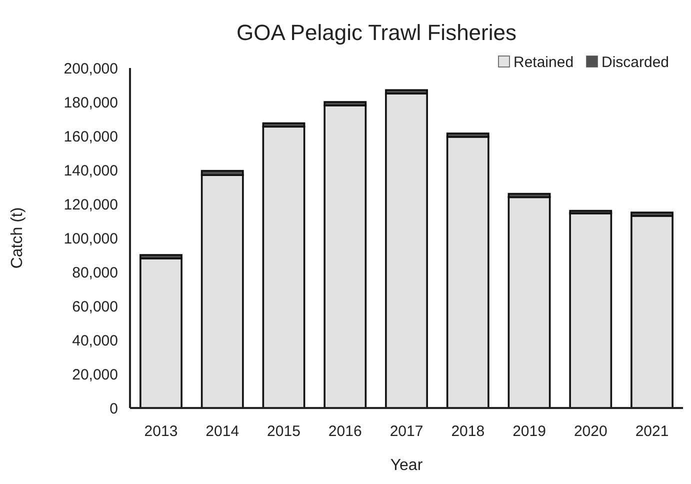 This screenshot has height=484, width=691. I want to click on x-tick-label: 2021, so click(652, 431).